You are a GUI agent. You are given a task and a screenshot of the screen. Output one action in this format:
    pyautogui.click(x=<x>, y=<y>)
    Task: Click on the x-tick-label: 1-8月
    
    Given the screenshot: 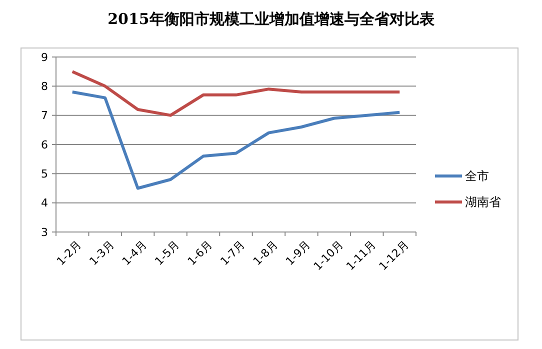 What is the action you would take?
    pyautogui.click(x=265, y=253)
    